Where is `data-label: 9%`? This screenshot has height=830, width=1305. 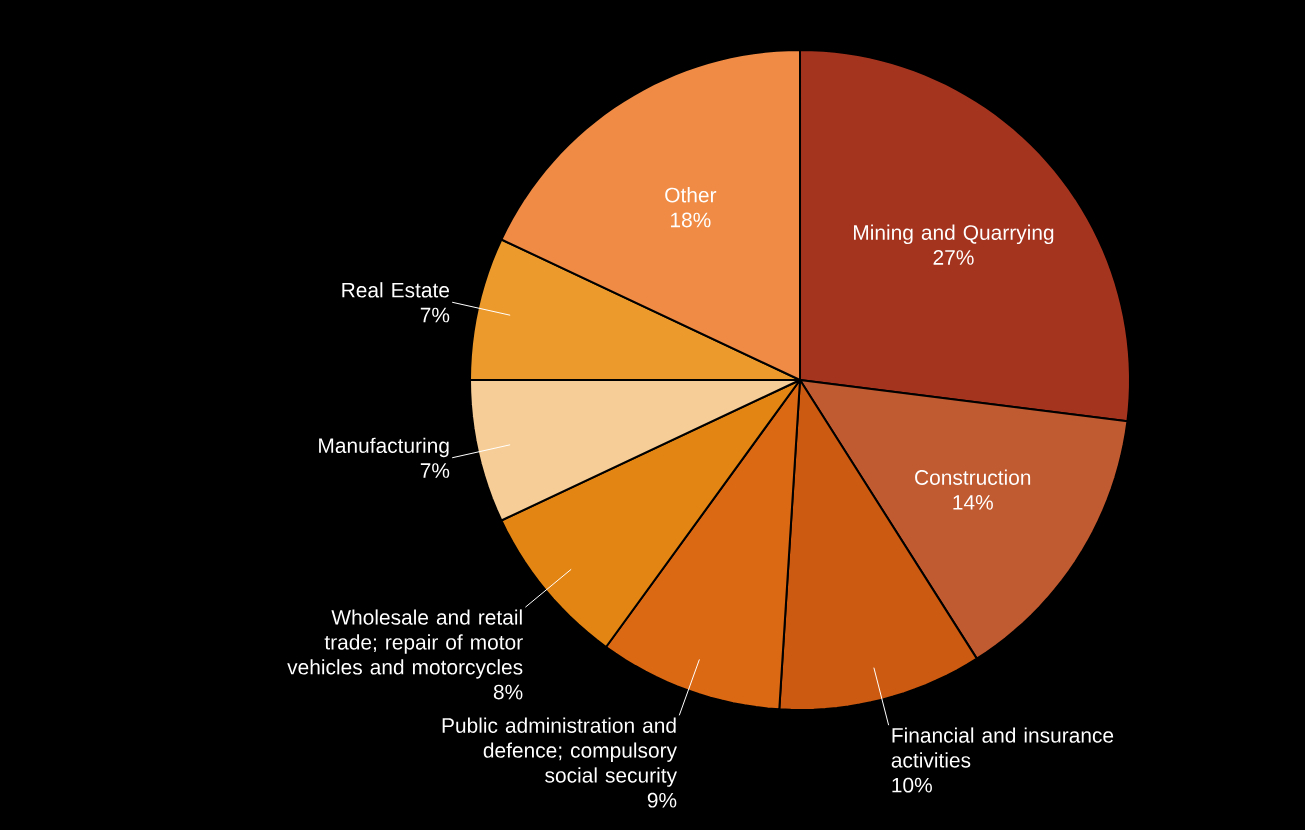
data-label: 9% is located at coordinates (662, 800).